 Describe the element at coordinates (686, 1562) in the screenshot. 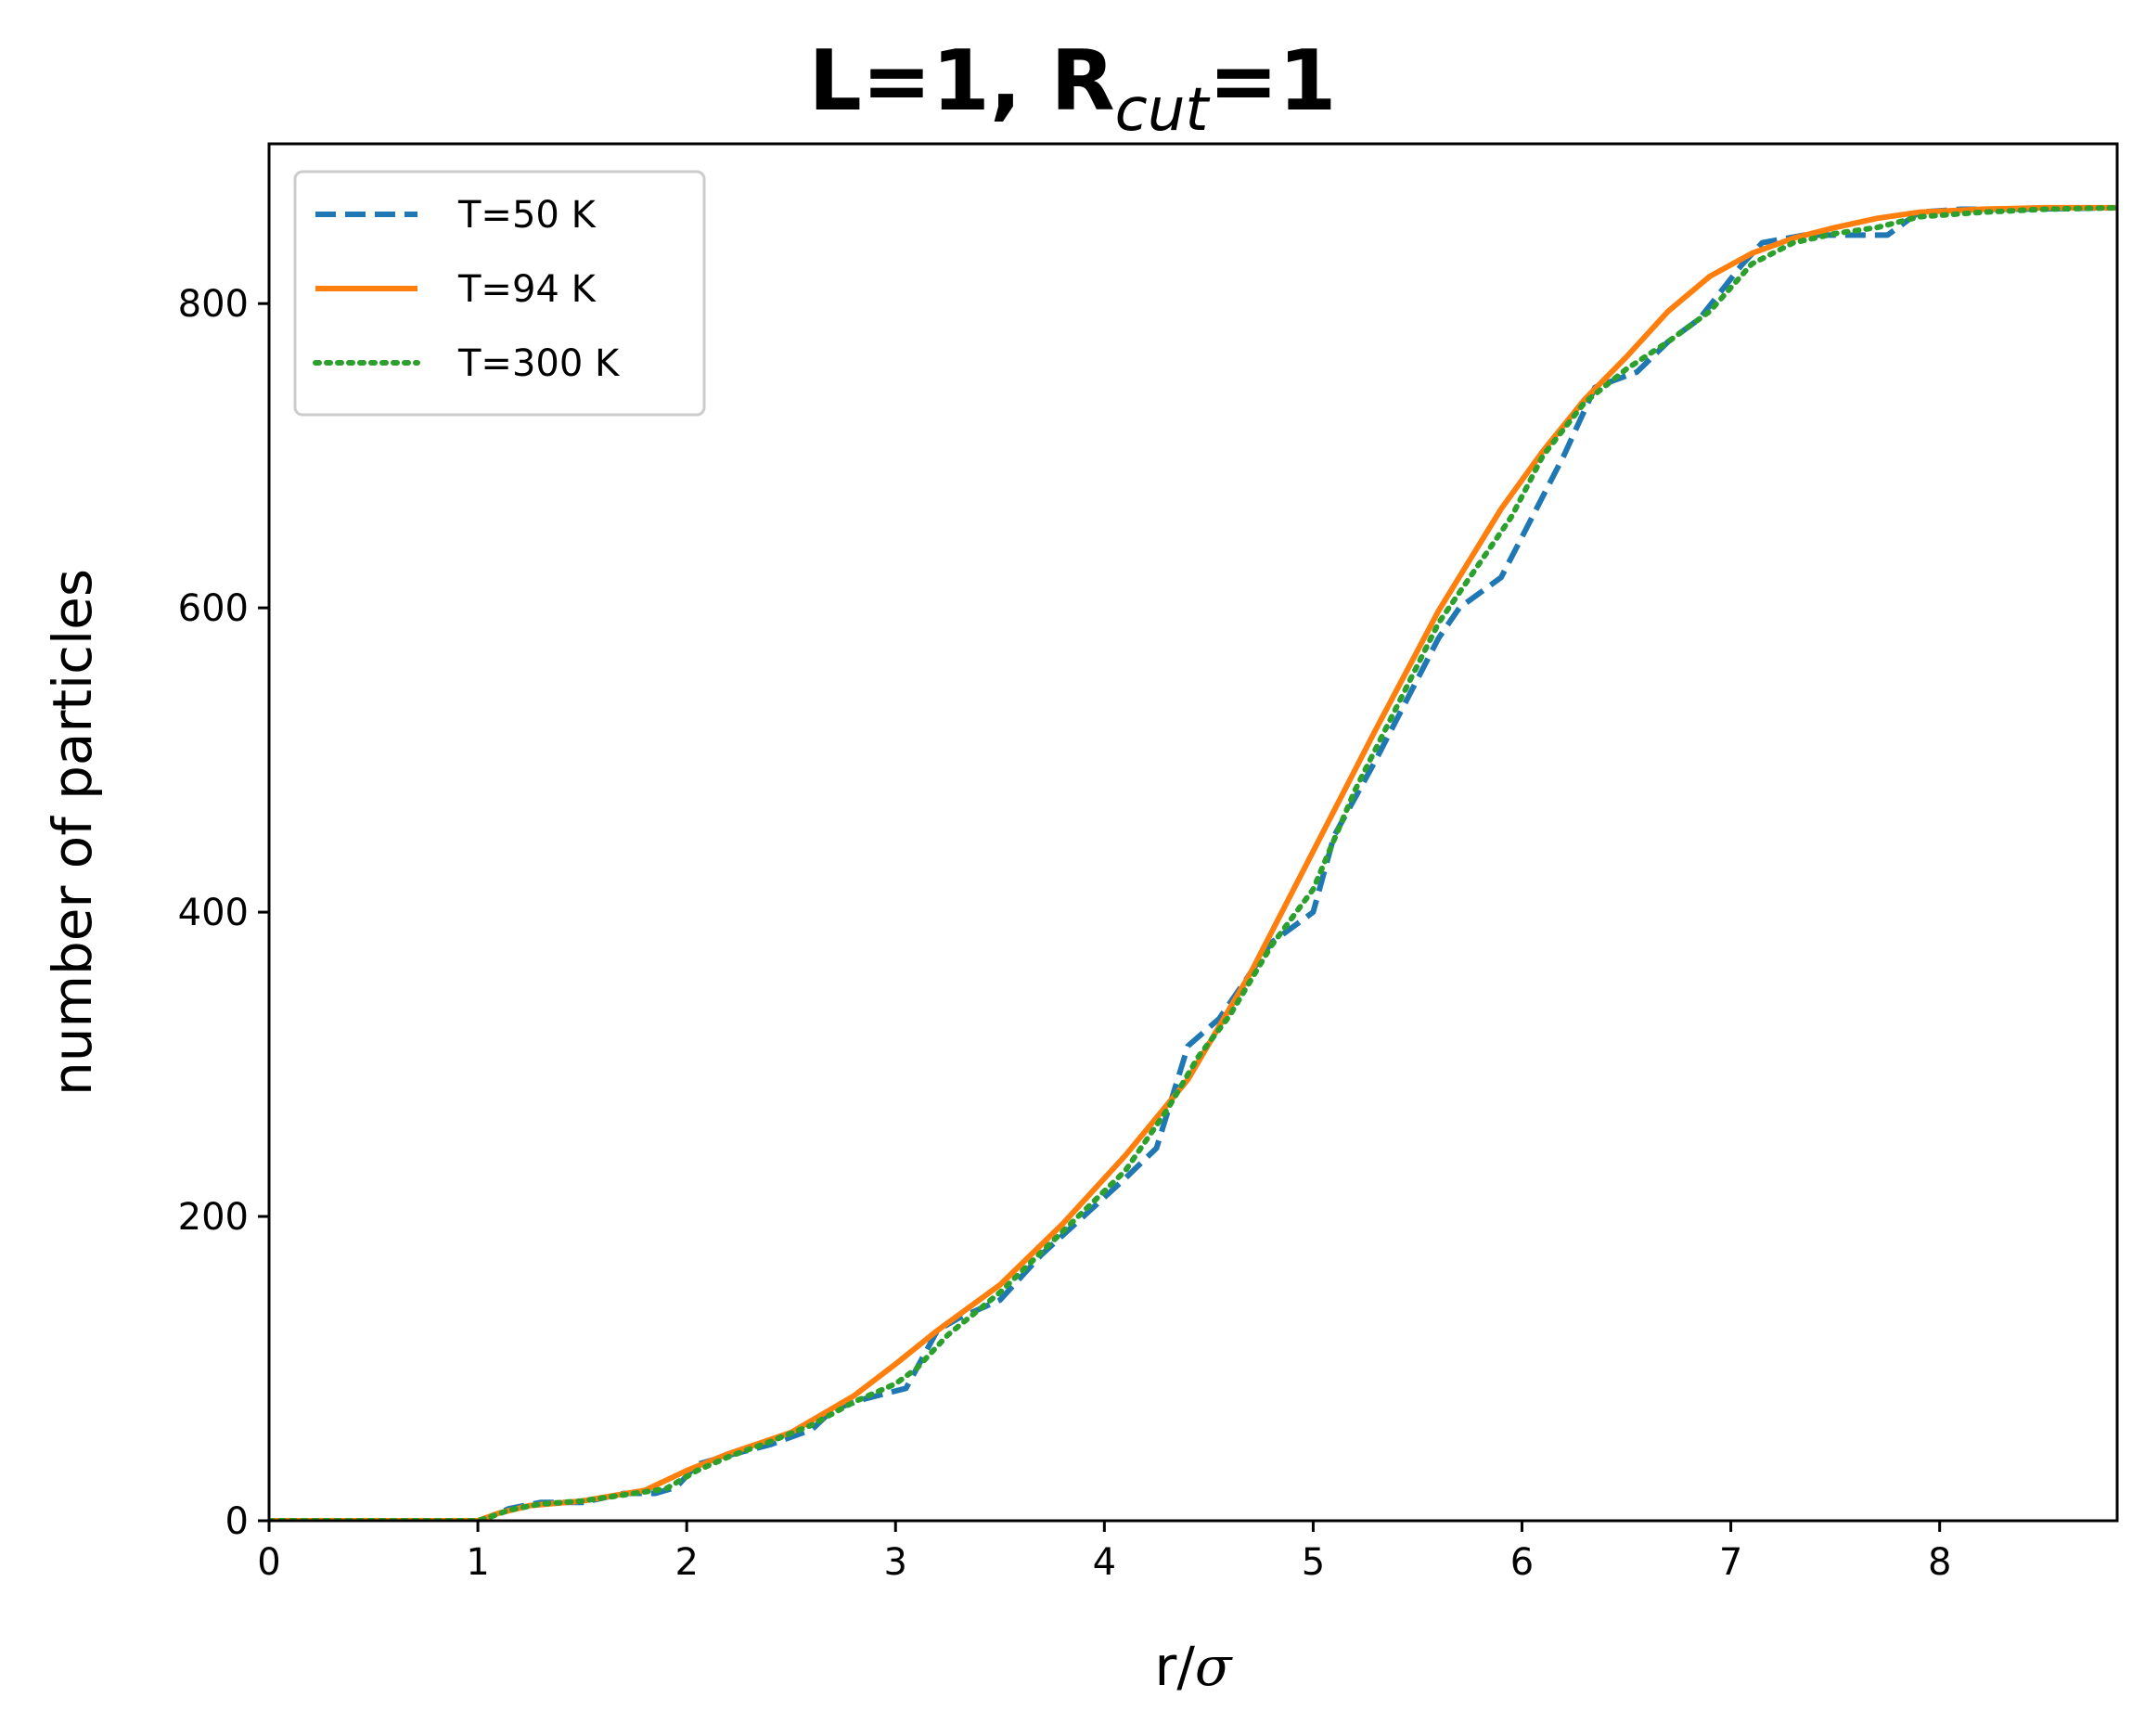

I see `x-tick-label: 2` at that location.